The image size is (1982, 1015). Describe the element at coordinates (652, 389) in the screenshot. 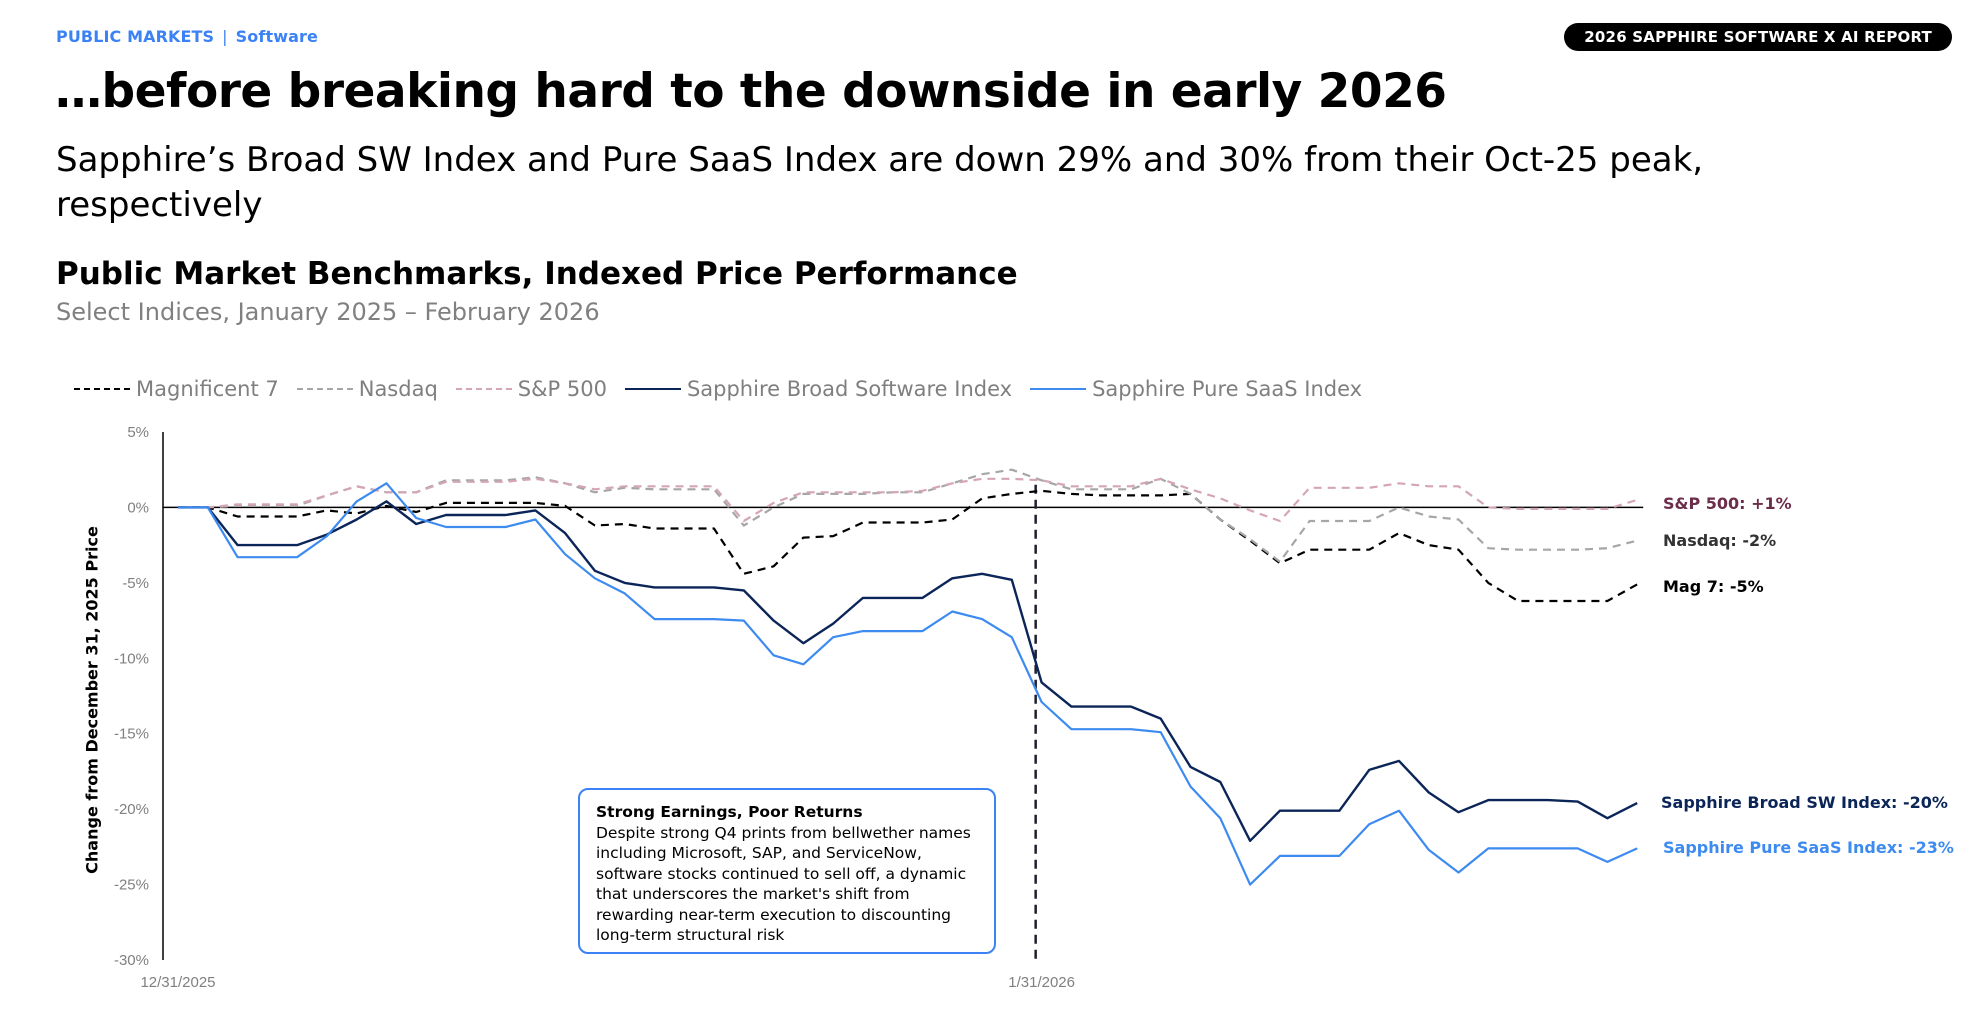

I see `legend-swatch-broad-sw` at that location.